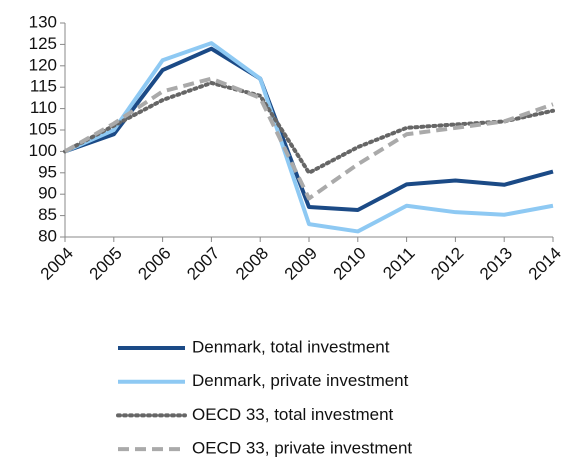 The width and height of the screenshot is (563, 463). I want to click on x-tick-label: 2006, so click(154, 264).